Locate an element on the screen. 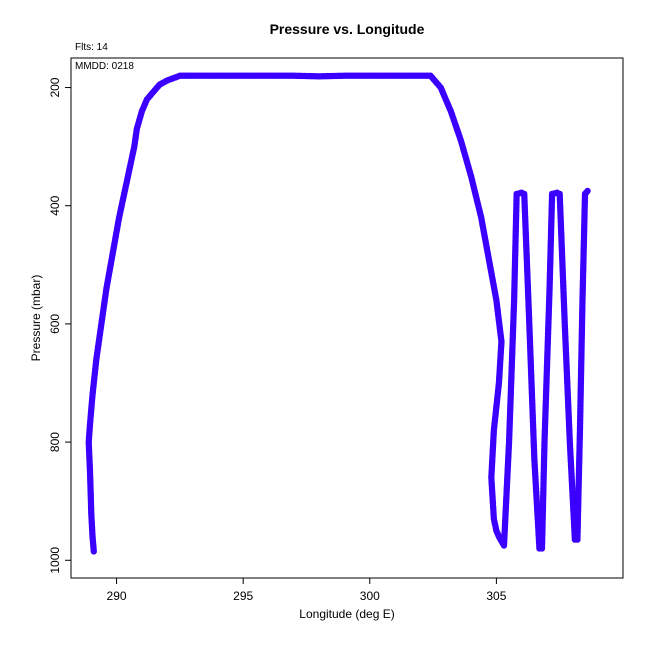  y-tick-label: 200 is located at coordinates (55, 87).